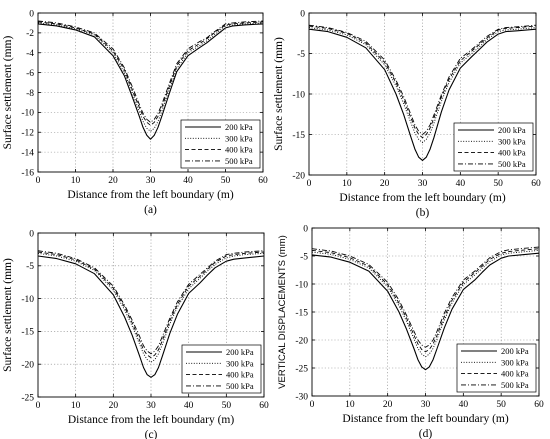 Image resolution: width=550 pixels, height=439 pixels. Describe the element at coordinates (423, 213) in the screenshot. I see `panel-label: (b)` at that location.